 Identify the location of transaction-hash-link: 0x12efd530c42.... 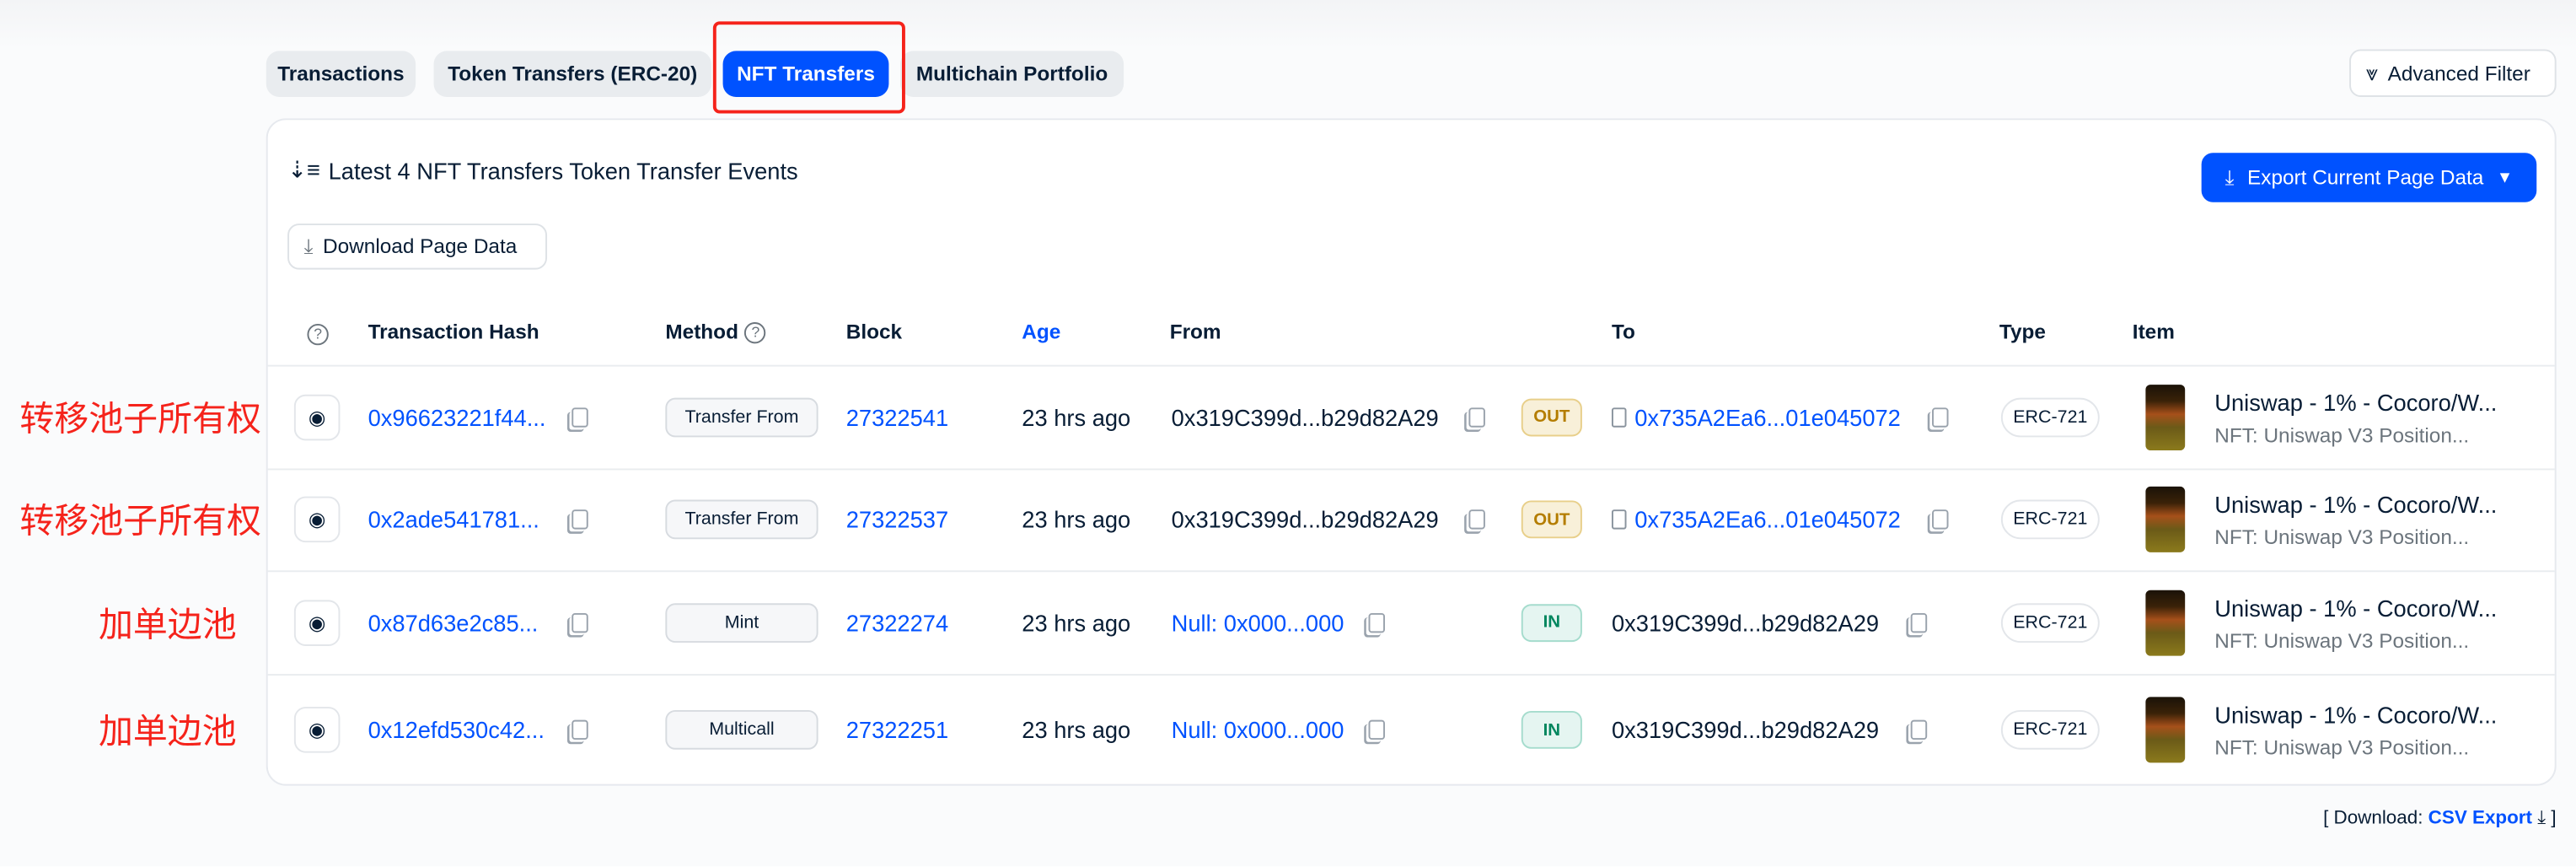
(456, 729).